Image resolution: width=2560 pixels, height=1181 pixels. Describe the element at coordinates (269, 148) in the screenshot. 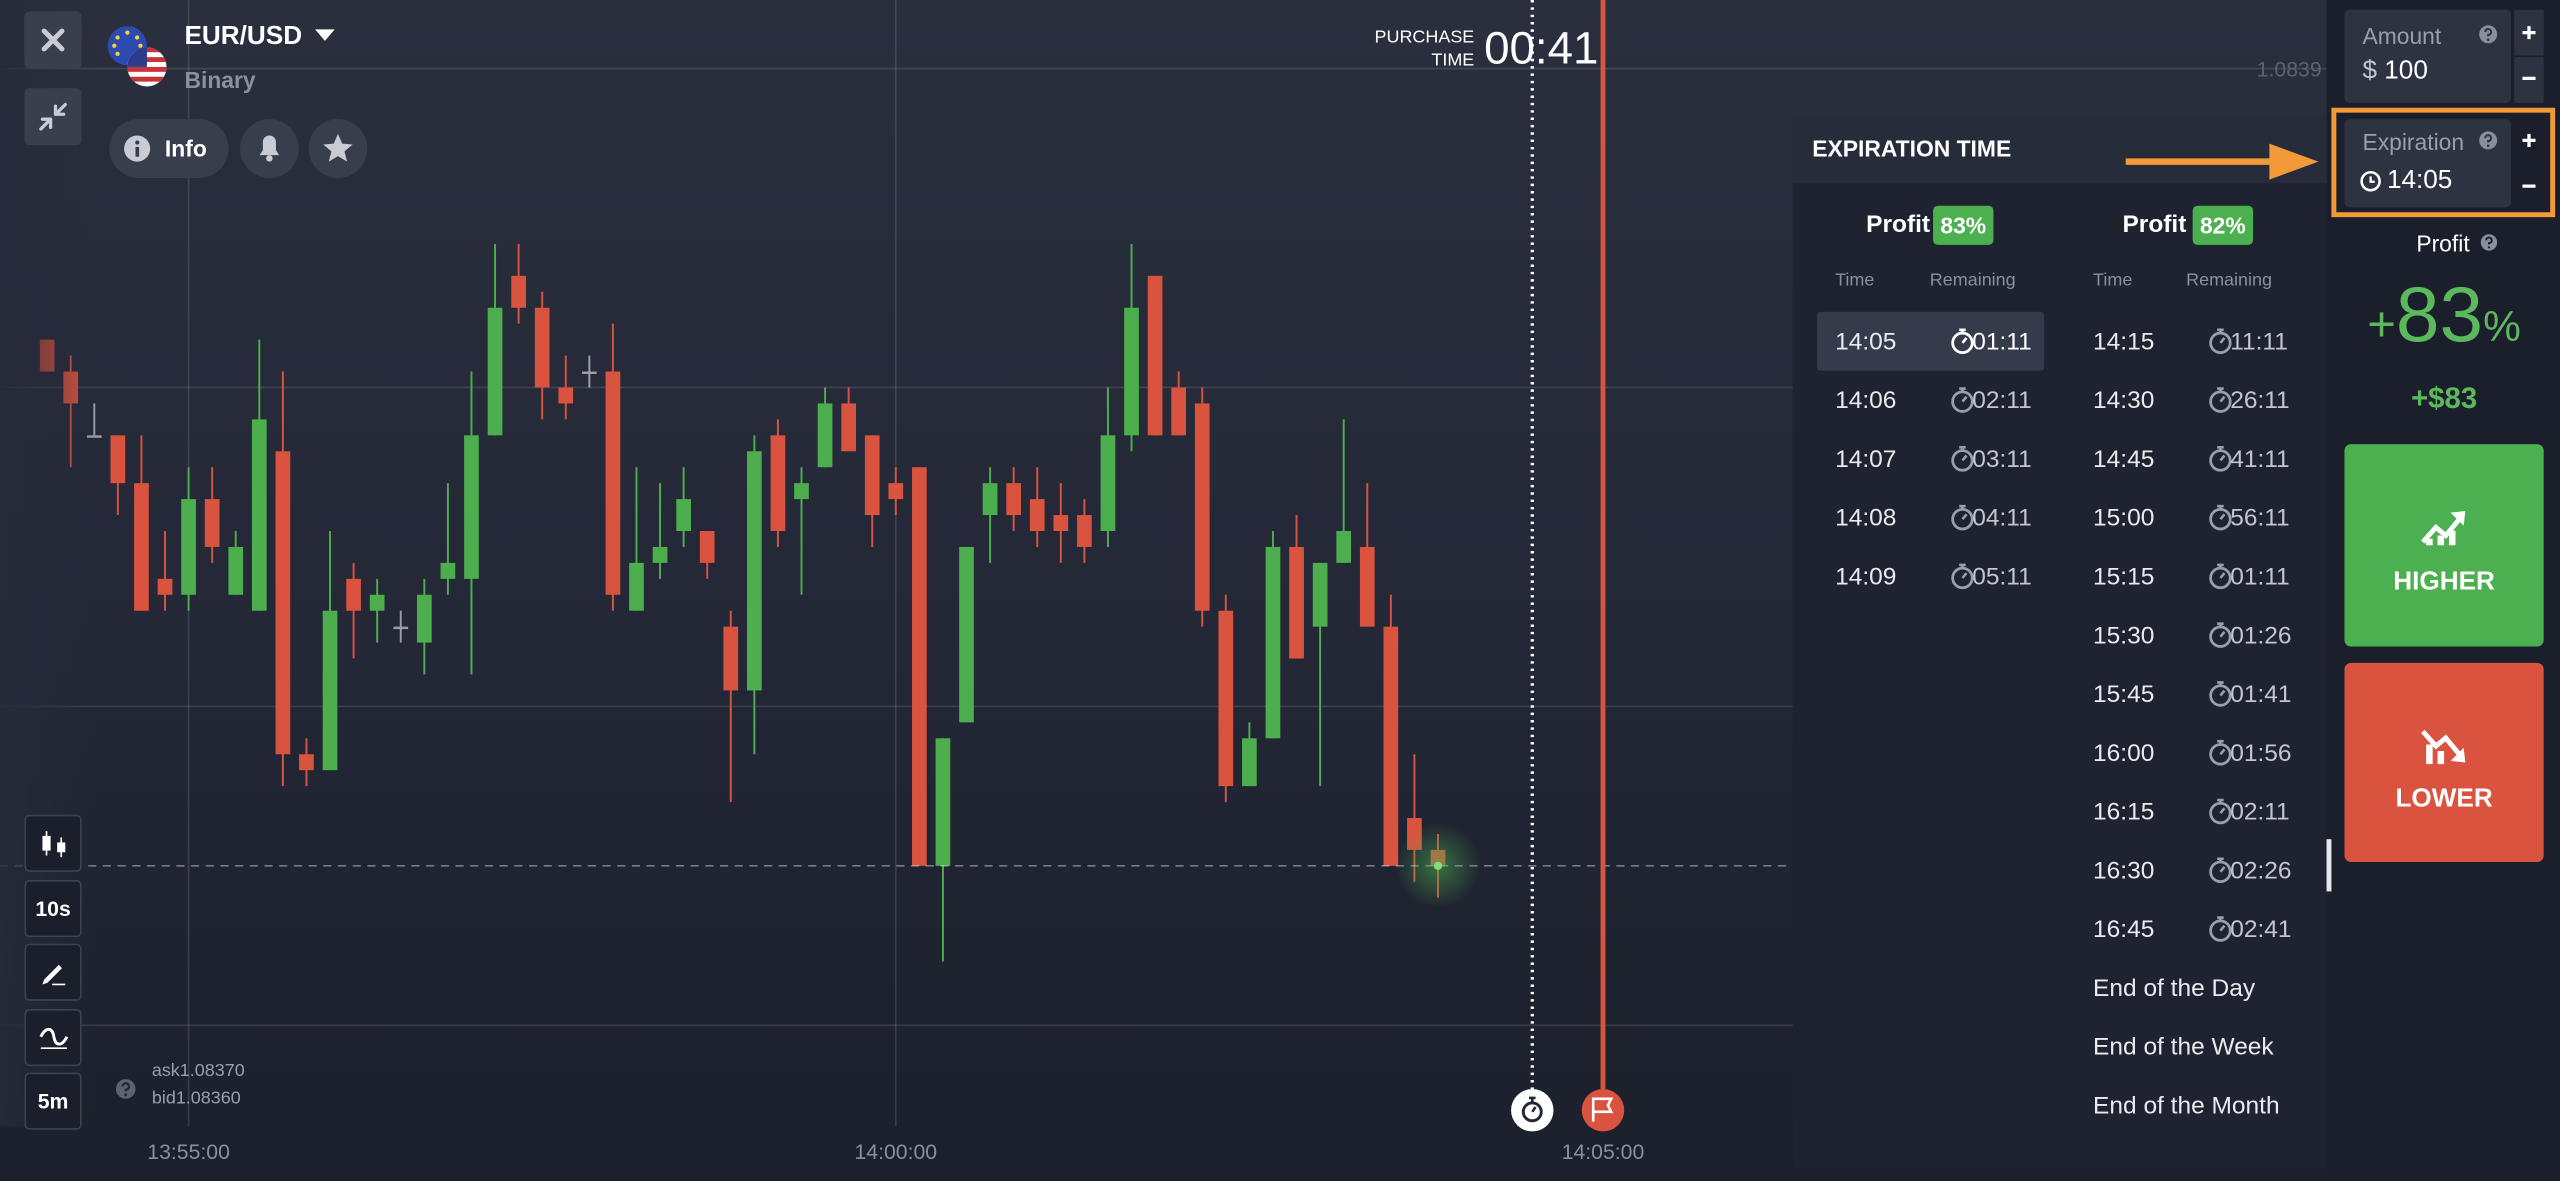

I see `alerts-button` at that location.